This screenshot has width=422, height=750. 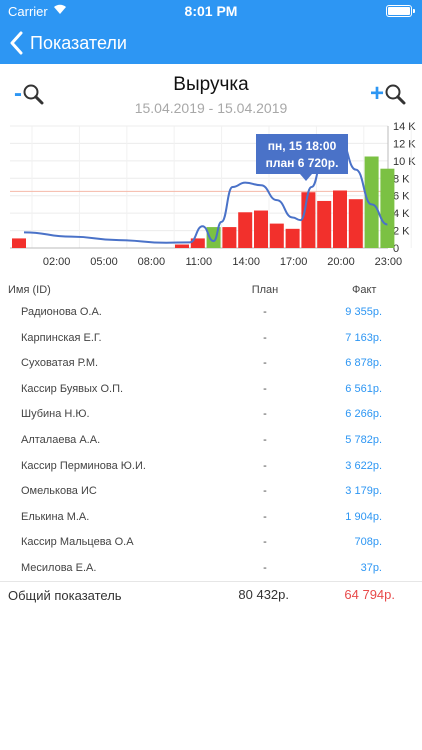 I want to click on tooltip-value: план 6 720р., so click(x=302, y=163).